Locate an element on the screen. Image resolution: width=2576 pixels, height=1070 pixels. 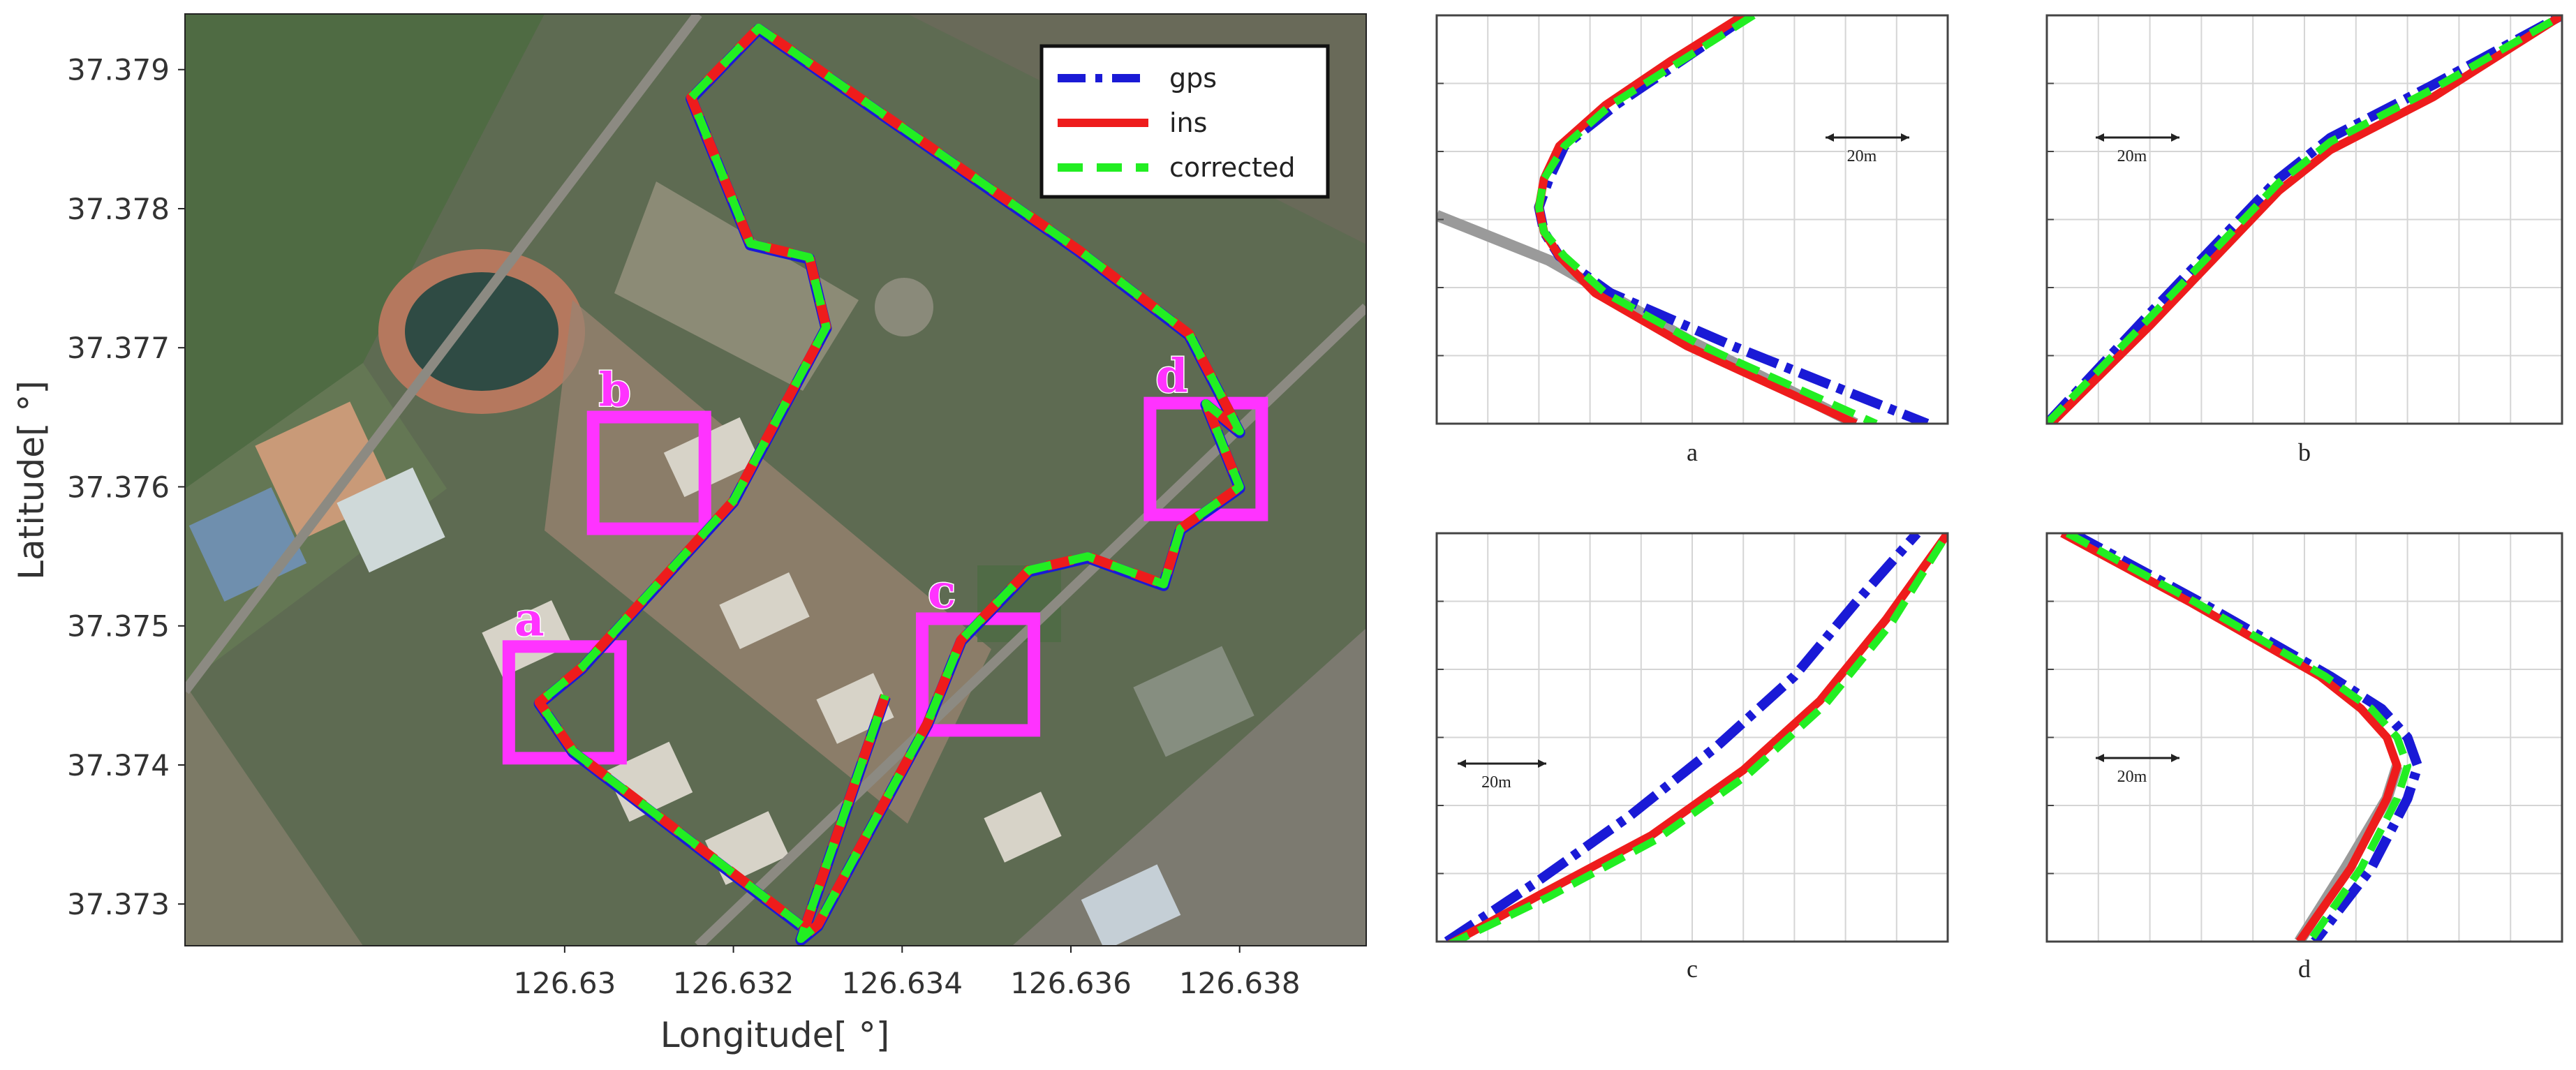
zone-label-c: c is located at coordinates (942, 591).